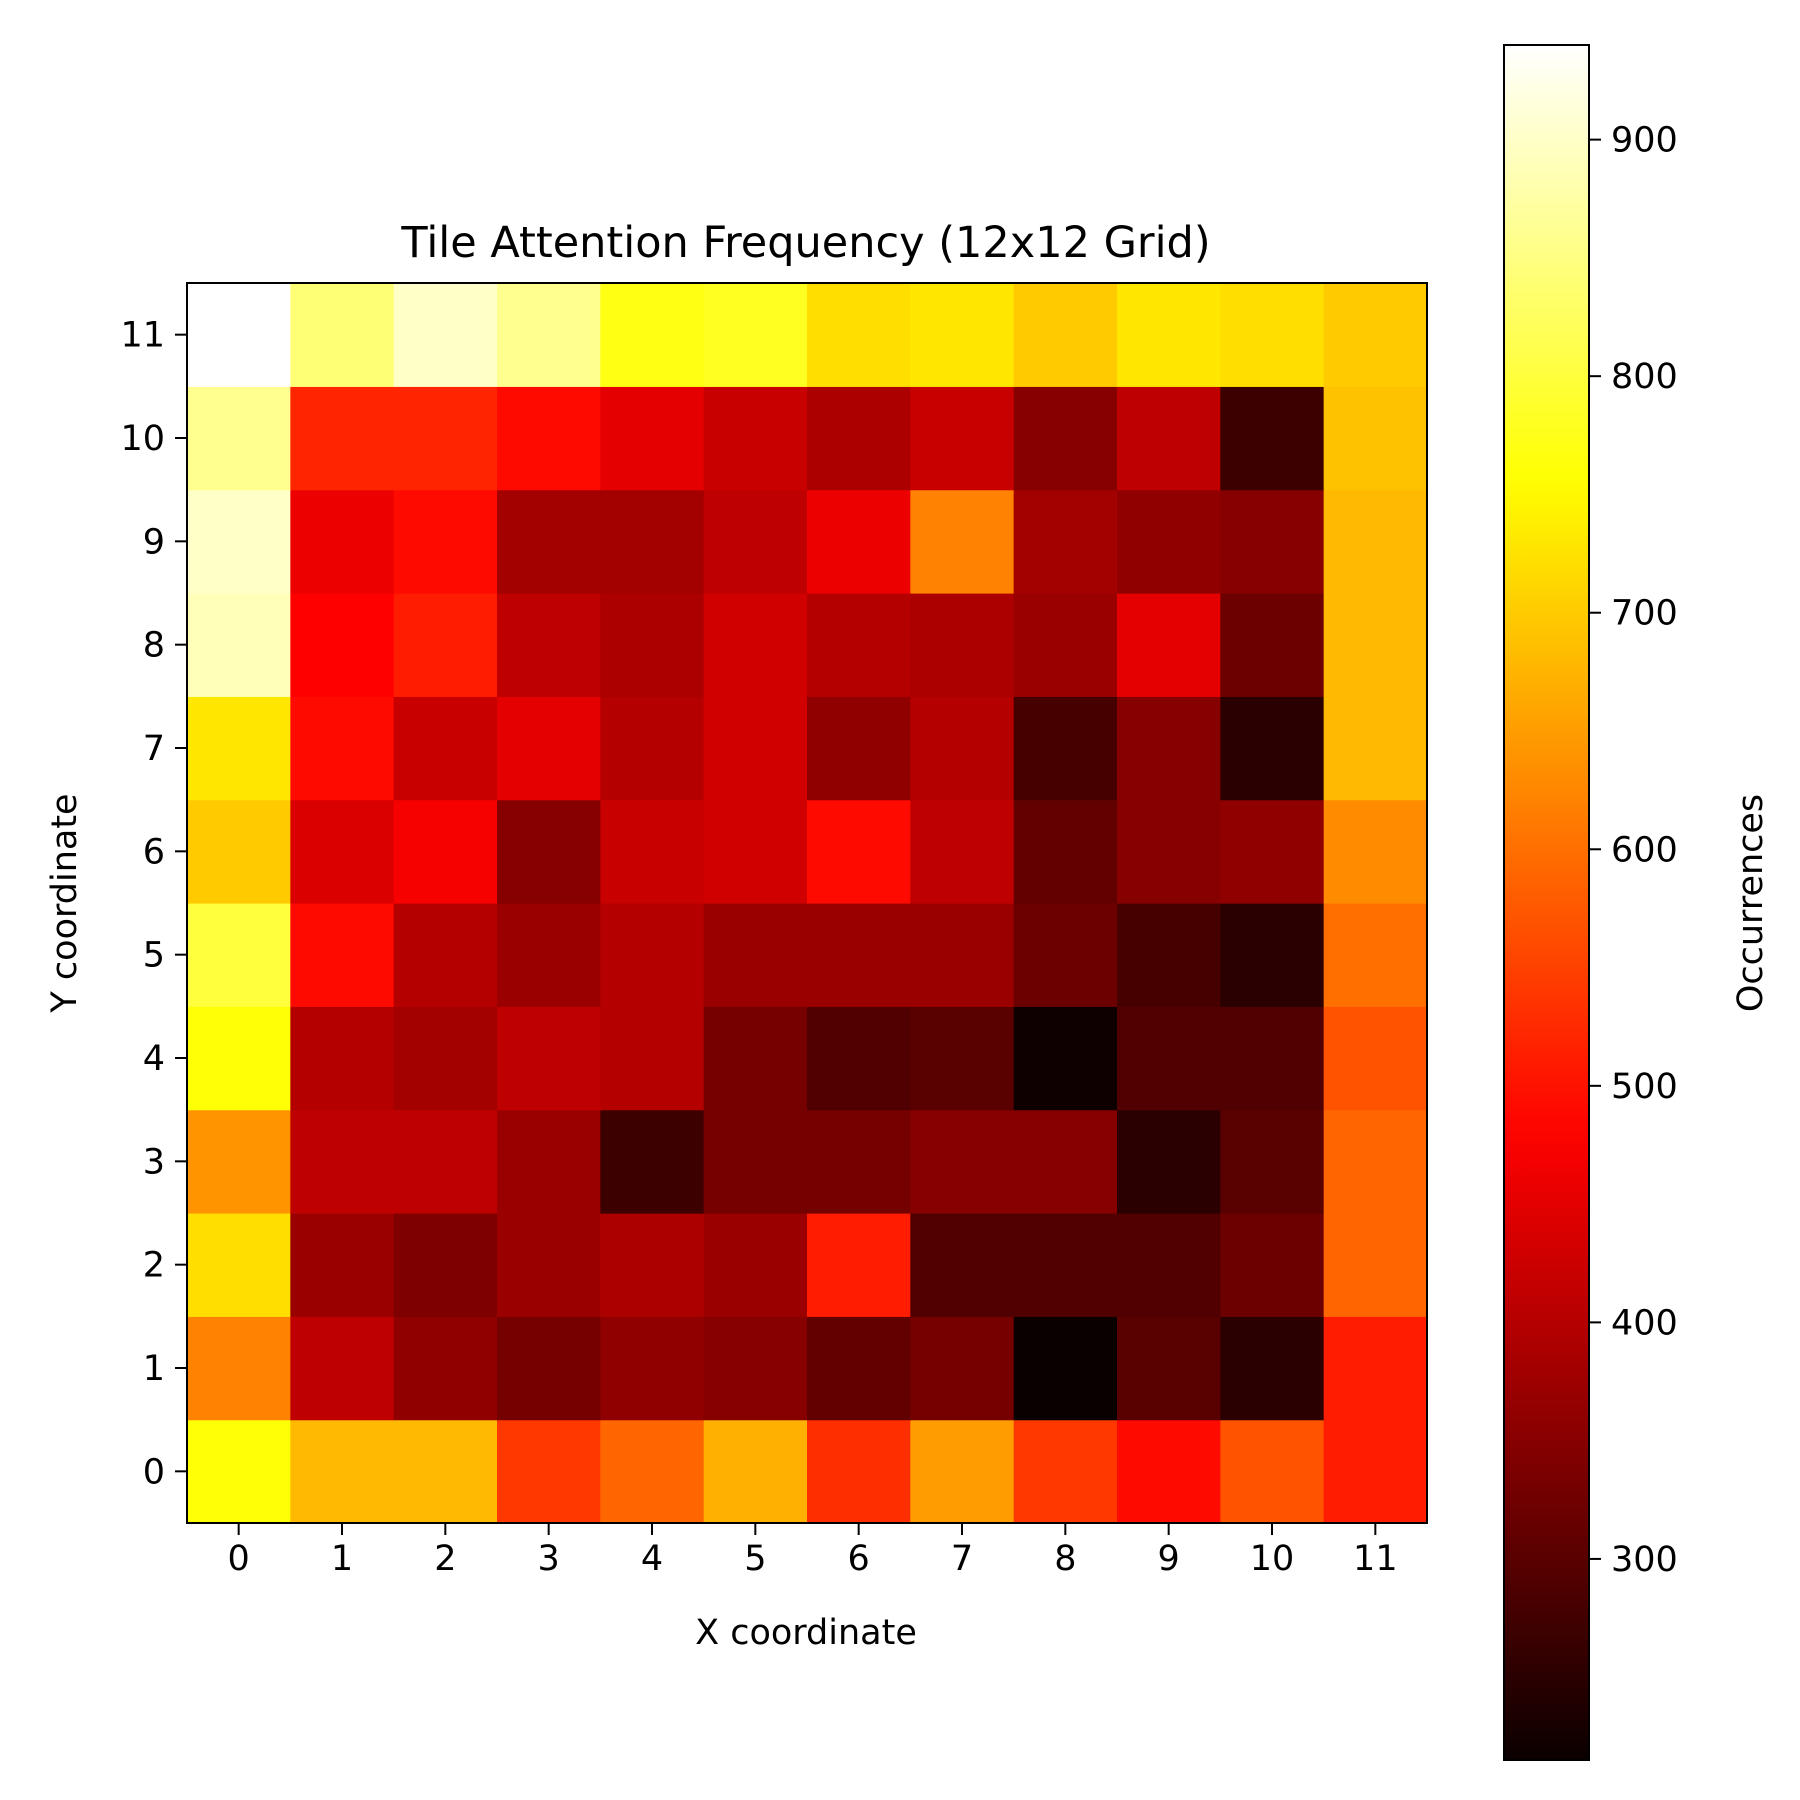  What do you see at coordinates (1375, 1559) in the screenshot?
I see `x-tick-label: 11` at bounding box center [1375, 1559].